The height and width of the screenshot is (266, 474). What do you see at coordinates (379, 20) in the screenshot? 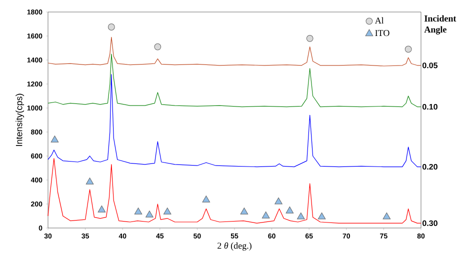
I see `legend-label: Al` at bounding box center [379, 20].